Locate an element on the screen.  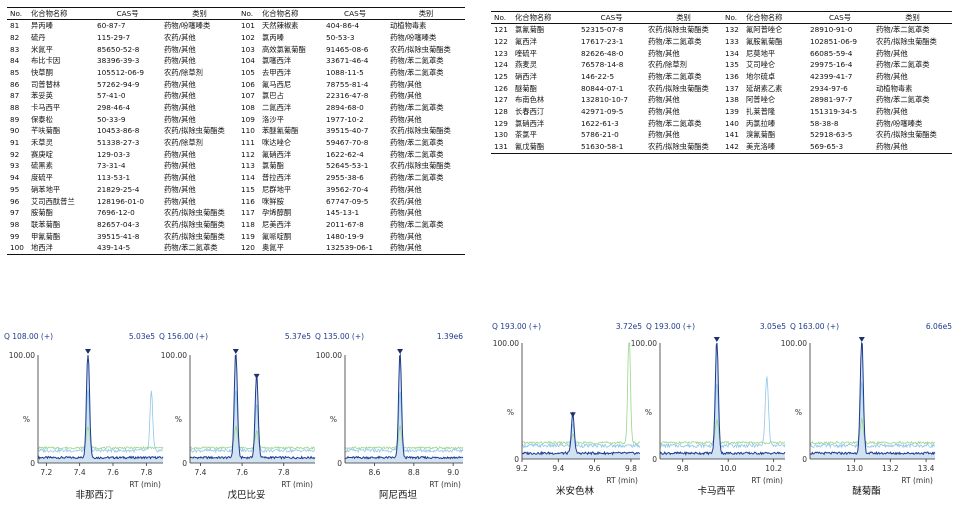
cell-no: 125 is located at coordinates (501, 76).